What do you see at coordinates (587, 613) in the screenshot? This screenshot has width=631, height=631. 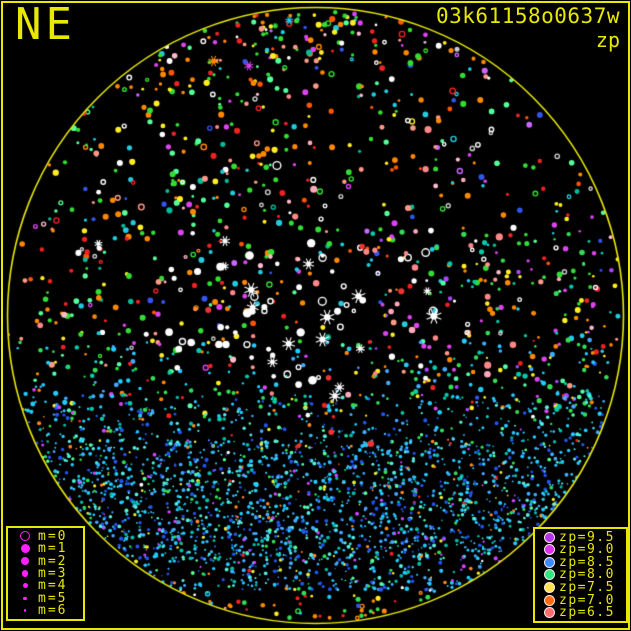 I see `legend-label: zp=6.5` at bounding box center [587, 613].